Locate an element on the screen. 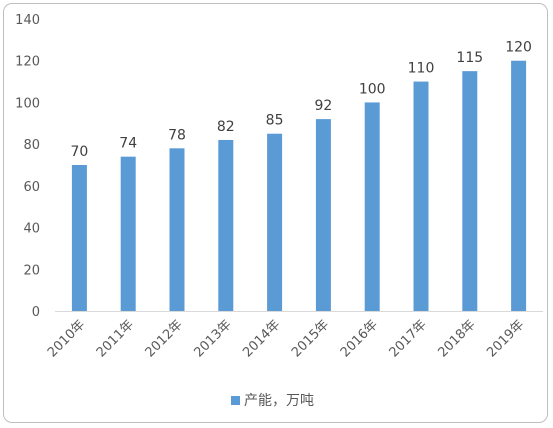 This screenshot has width=553, height=428. y-axis: 0 20 40 60 80 100 120 140 is located at coordinates (27, 166).